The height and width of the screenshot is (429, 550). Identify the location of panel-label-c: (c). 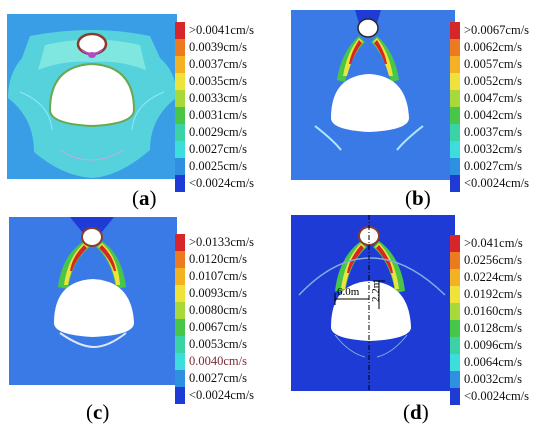
(97, 412).